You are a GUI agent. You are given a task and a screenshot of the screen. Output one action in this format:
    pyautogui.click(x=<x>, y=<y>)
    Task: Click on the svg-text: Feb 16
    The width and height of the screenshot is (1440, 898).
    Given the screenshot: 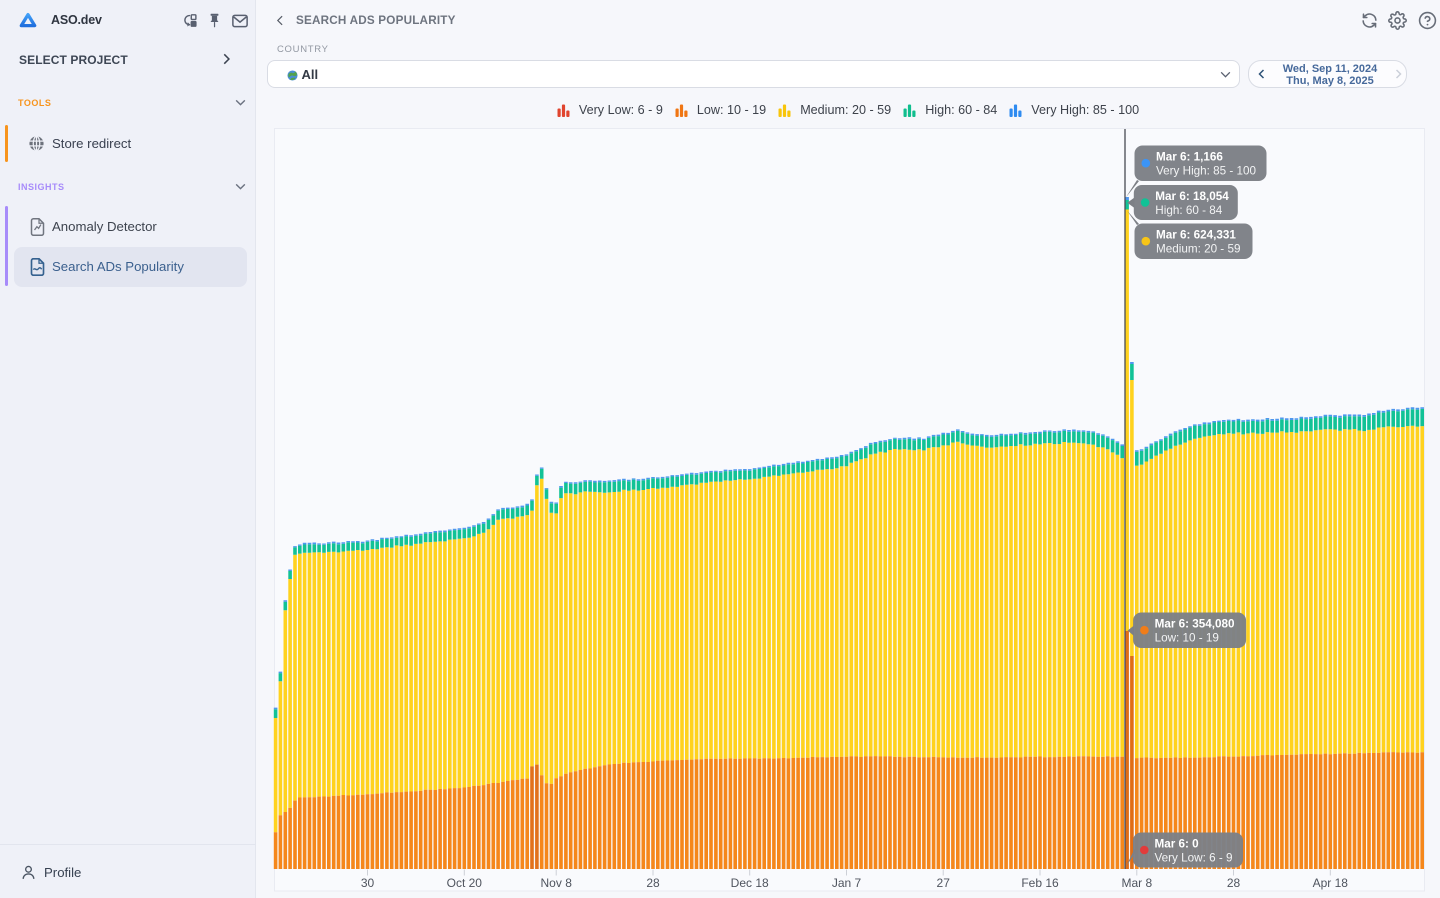 What is the action you would take?
    pyautogui.click(x=1040, y=883)
    